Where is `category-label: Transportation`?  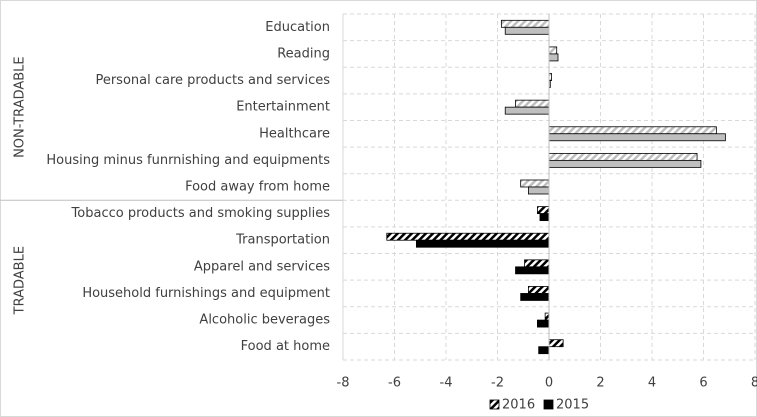
category-label: Transportation is located at coordinates (282, 240).